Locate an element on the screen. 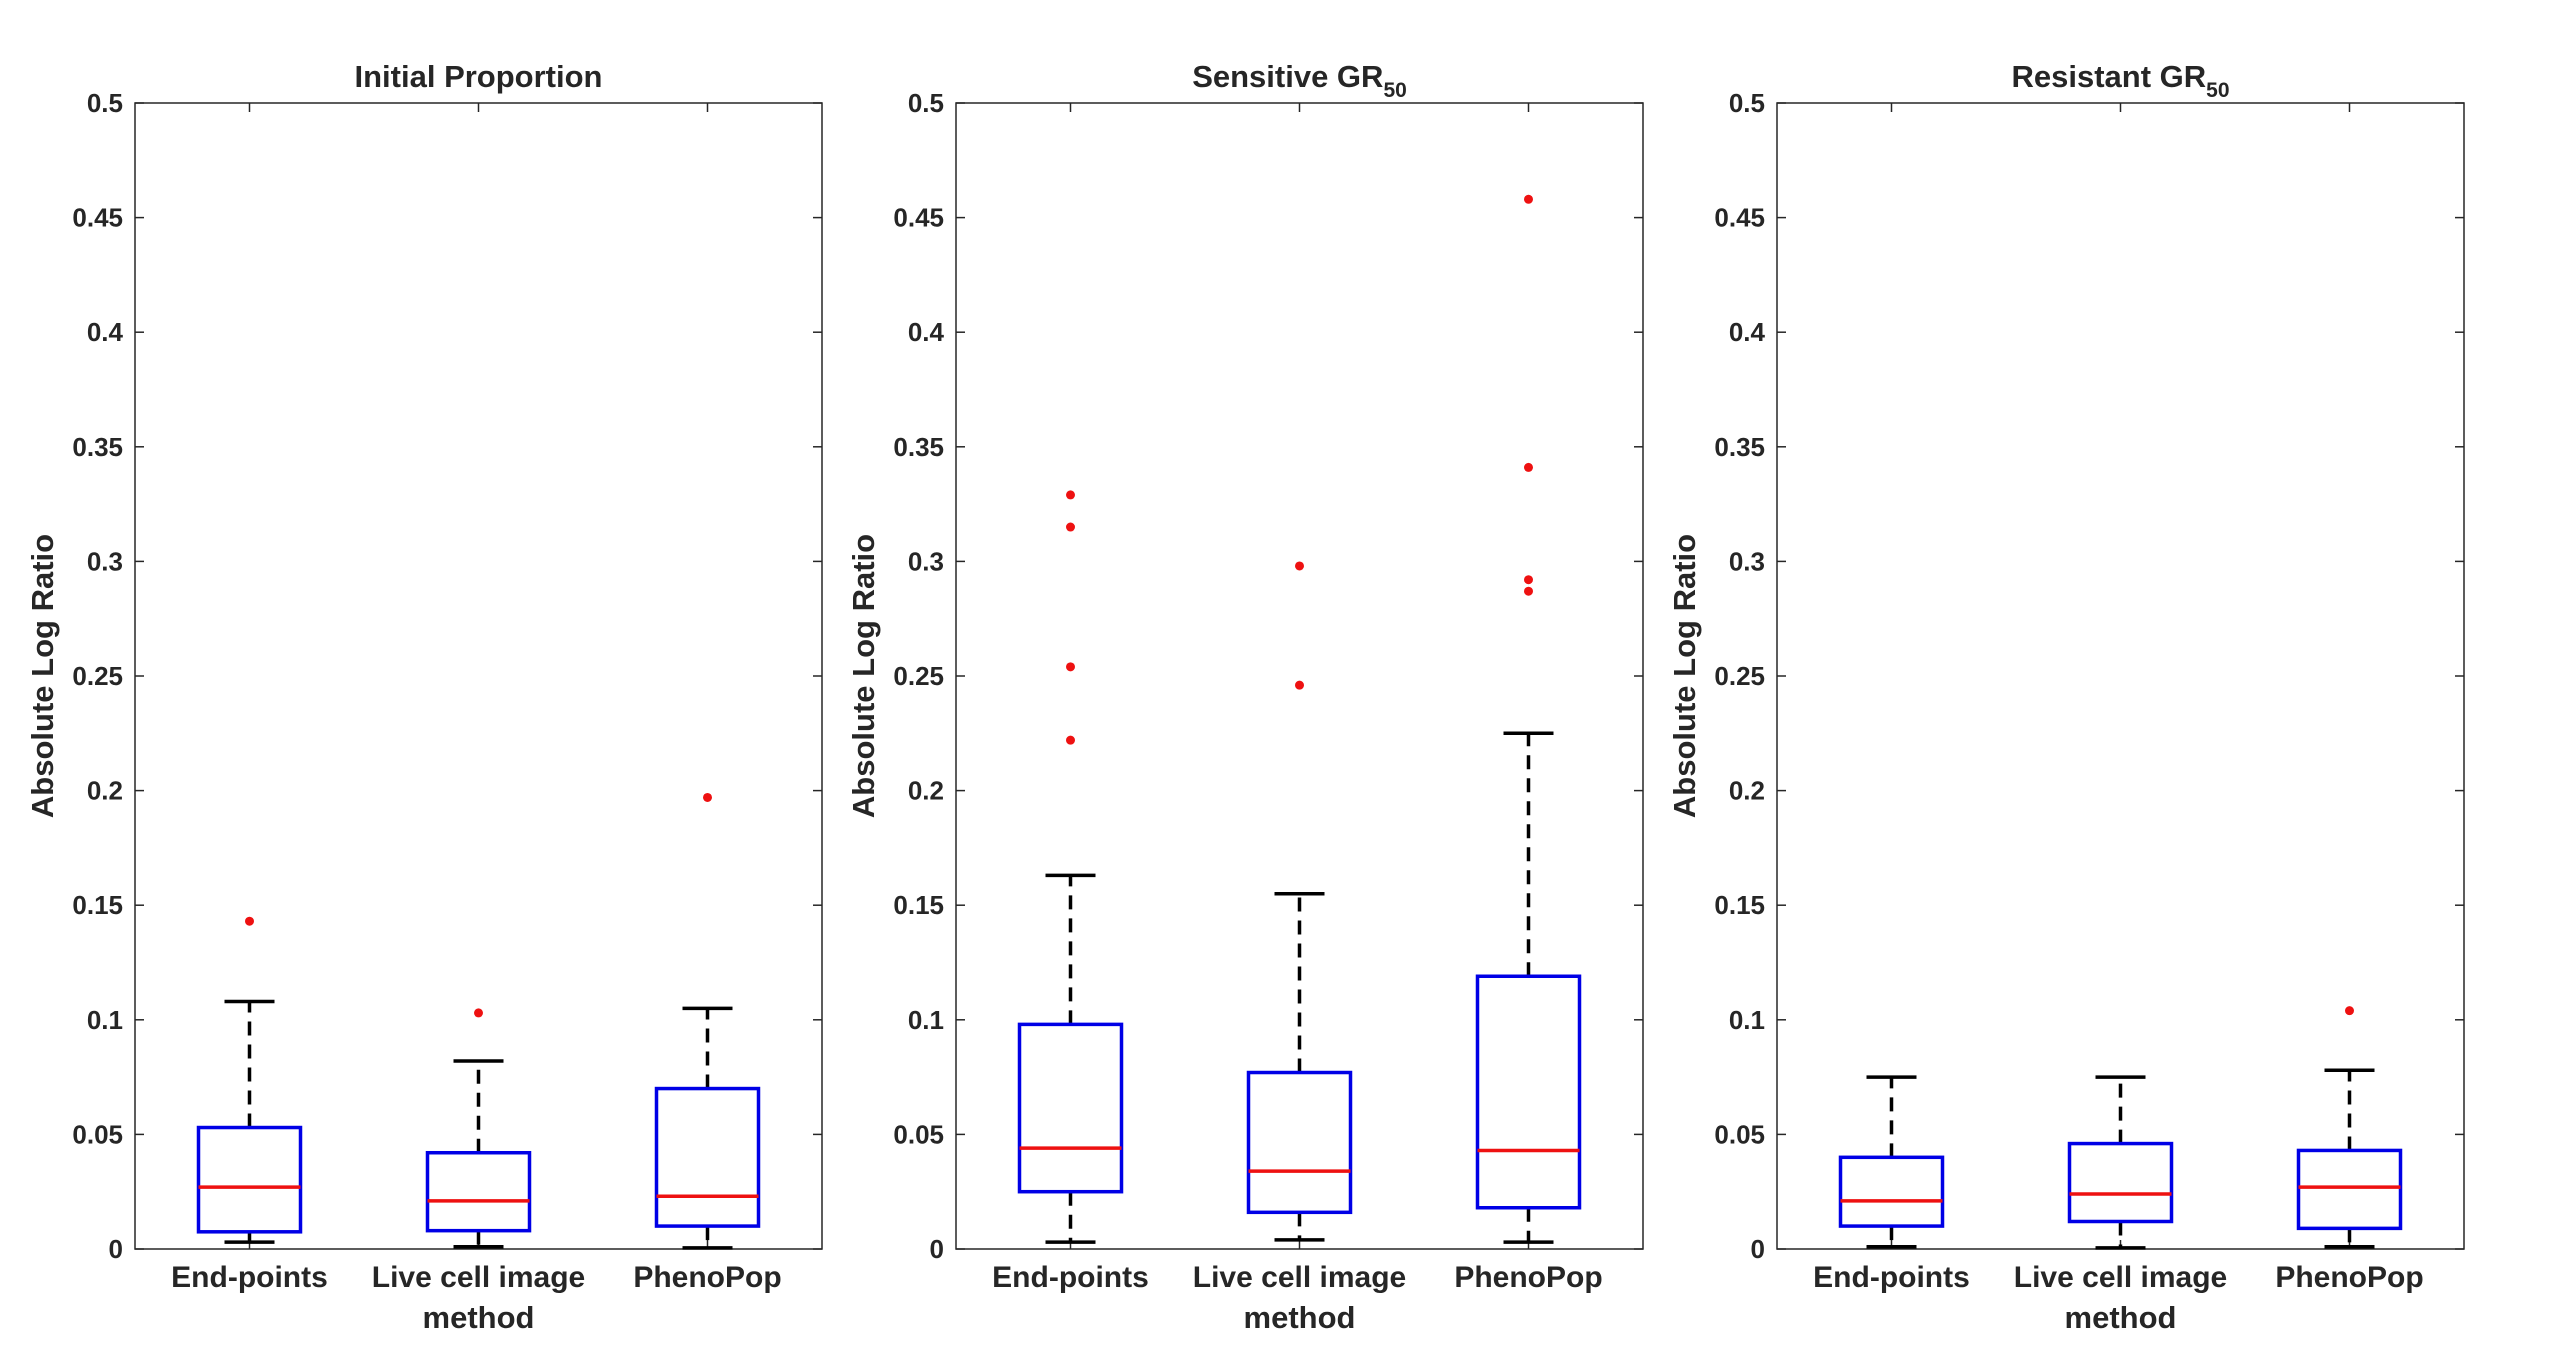 Image resolution: width=2560 pixels, height=1362 pixels. panel-title: Initial Proportion is located at coordinates (479, 76).